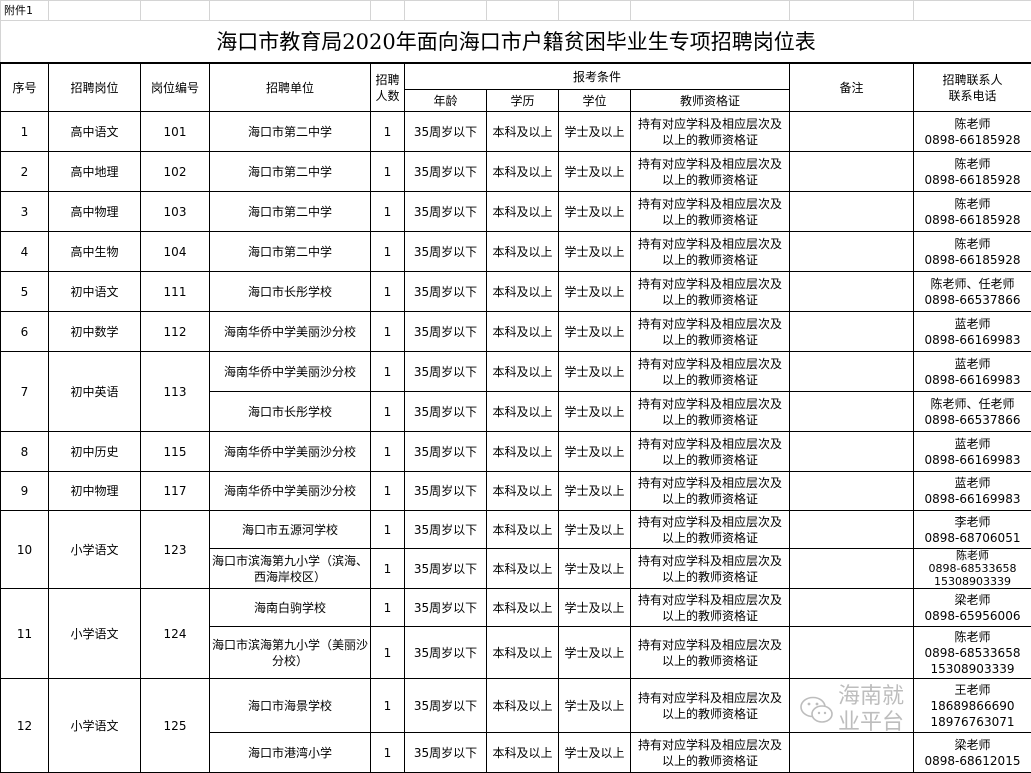 The width and height of the screenshot is (1031, 773). What do you see at coordinates (290, 412) in the screenshot?
I see `cell-unit: 海口市长彤学校` at bounding box center [290, 412].